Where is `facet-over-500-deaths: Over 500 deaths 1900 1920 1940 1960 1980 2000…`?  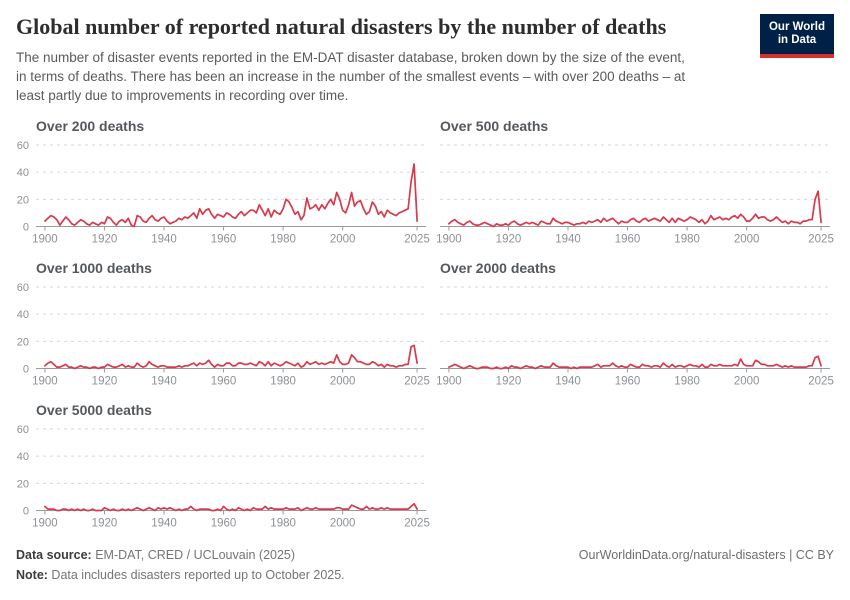 facet-over-500-deaths: Over 500 deaths 1900 1920 1940 1960 1980 2000… is located at coordinates (636, 182).